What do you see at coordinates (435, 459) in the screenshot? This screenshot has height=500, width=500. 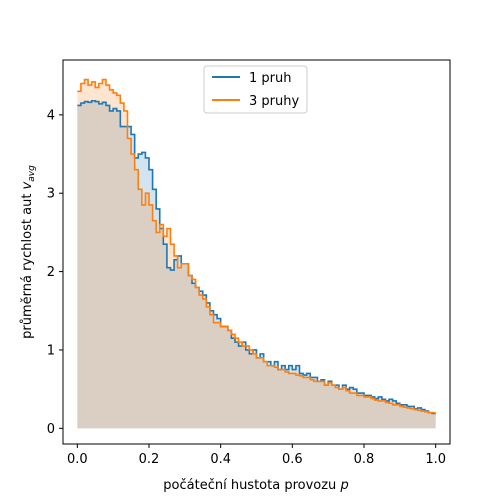 I see `x-tick-label: 1.0` at bounding box center [435, 459].